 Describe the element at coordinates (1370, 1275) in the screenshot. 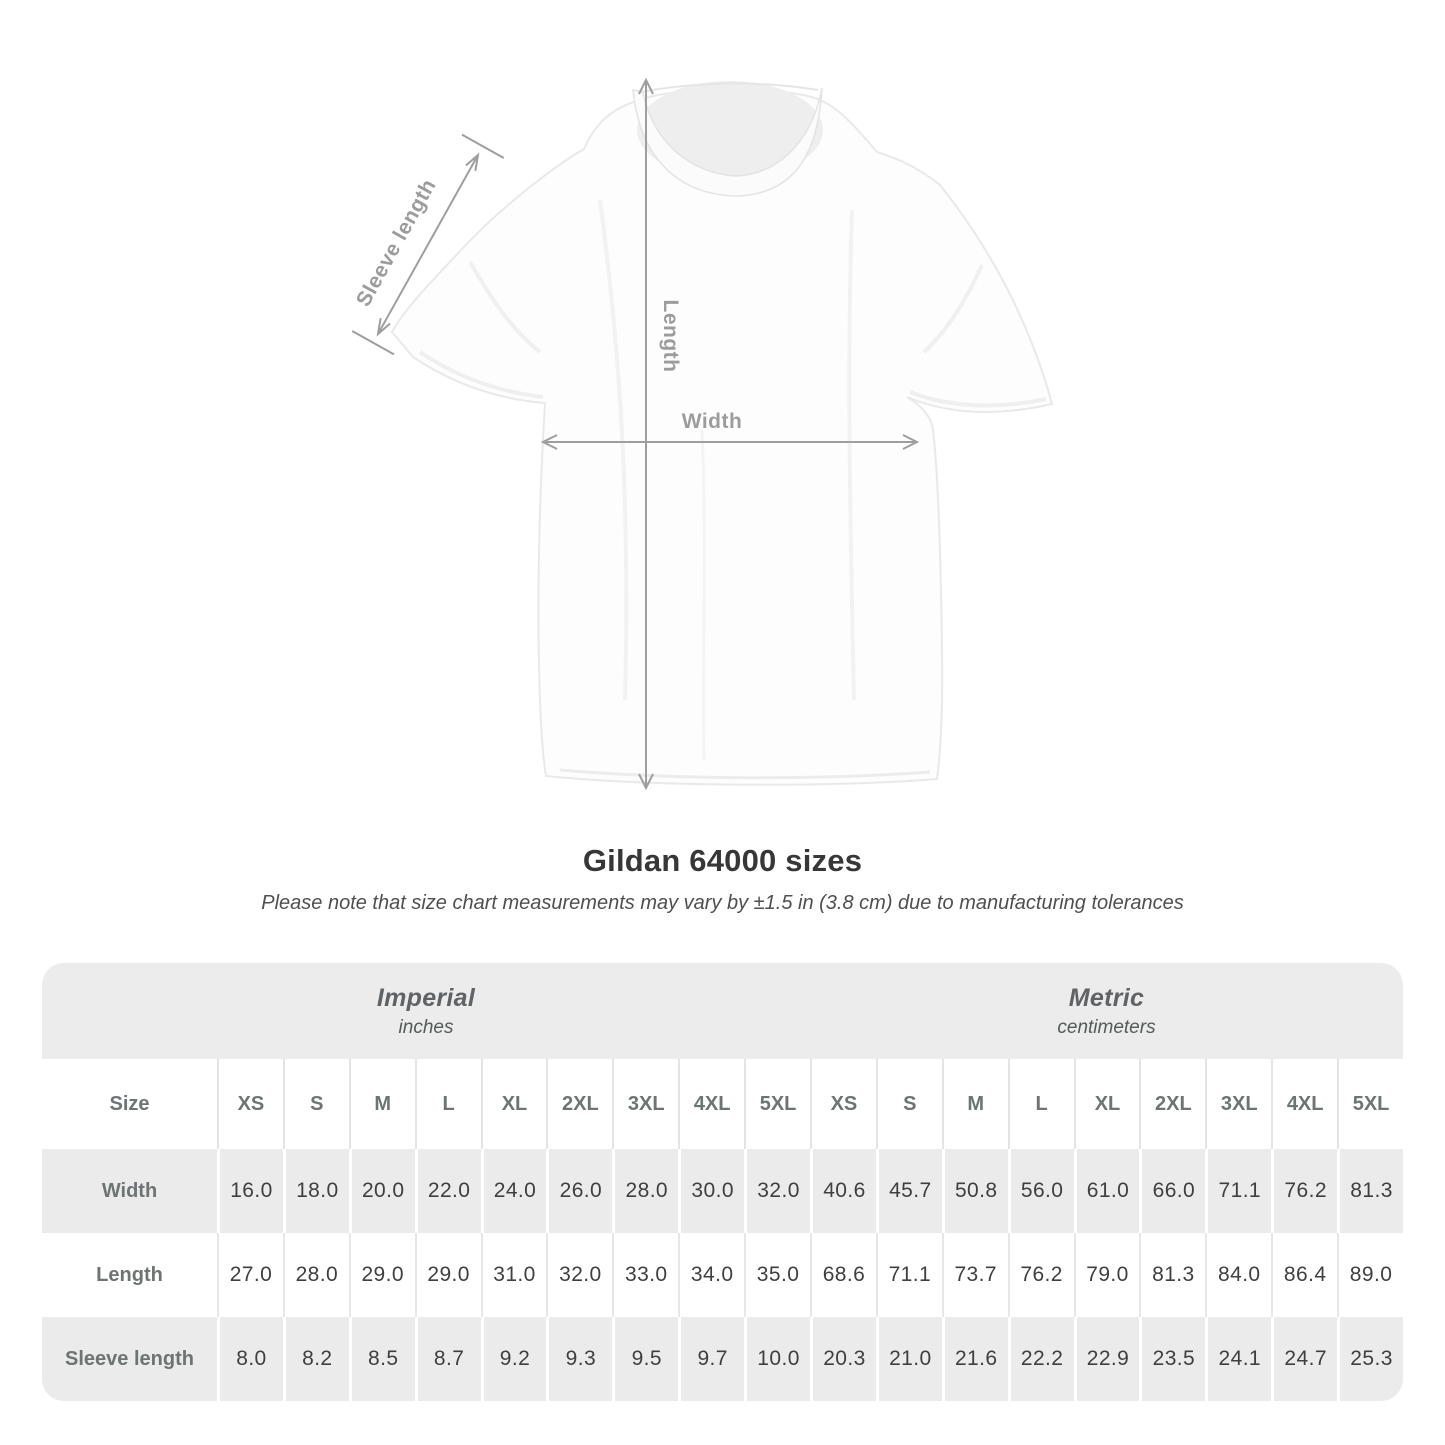

I see `table-cell: 89.0` at that location.